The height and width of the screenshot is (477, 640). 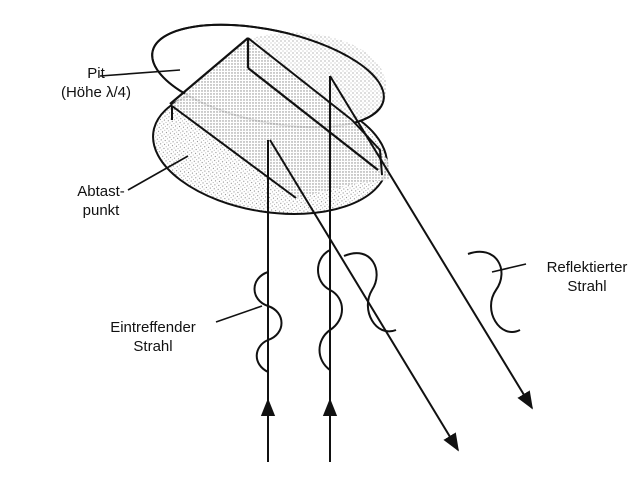 What do you see at coordinates (153, 337) in the screenshot?
I see `incident-beam-label: Eintreffender Strahl` at bounding box center [153, 337].